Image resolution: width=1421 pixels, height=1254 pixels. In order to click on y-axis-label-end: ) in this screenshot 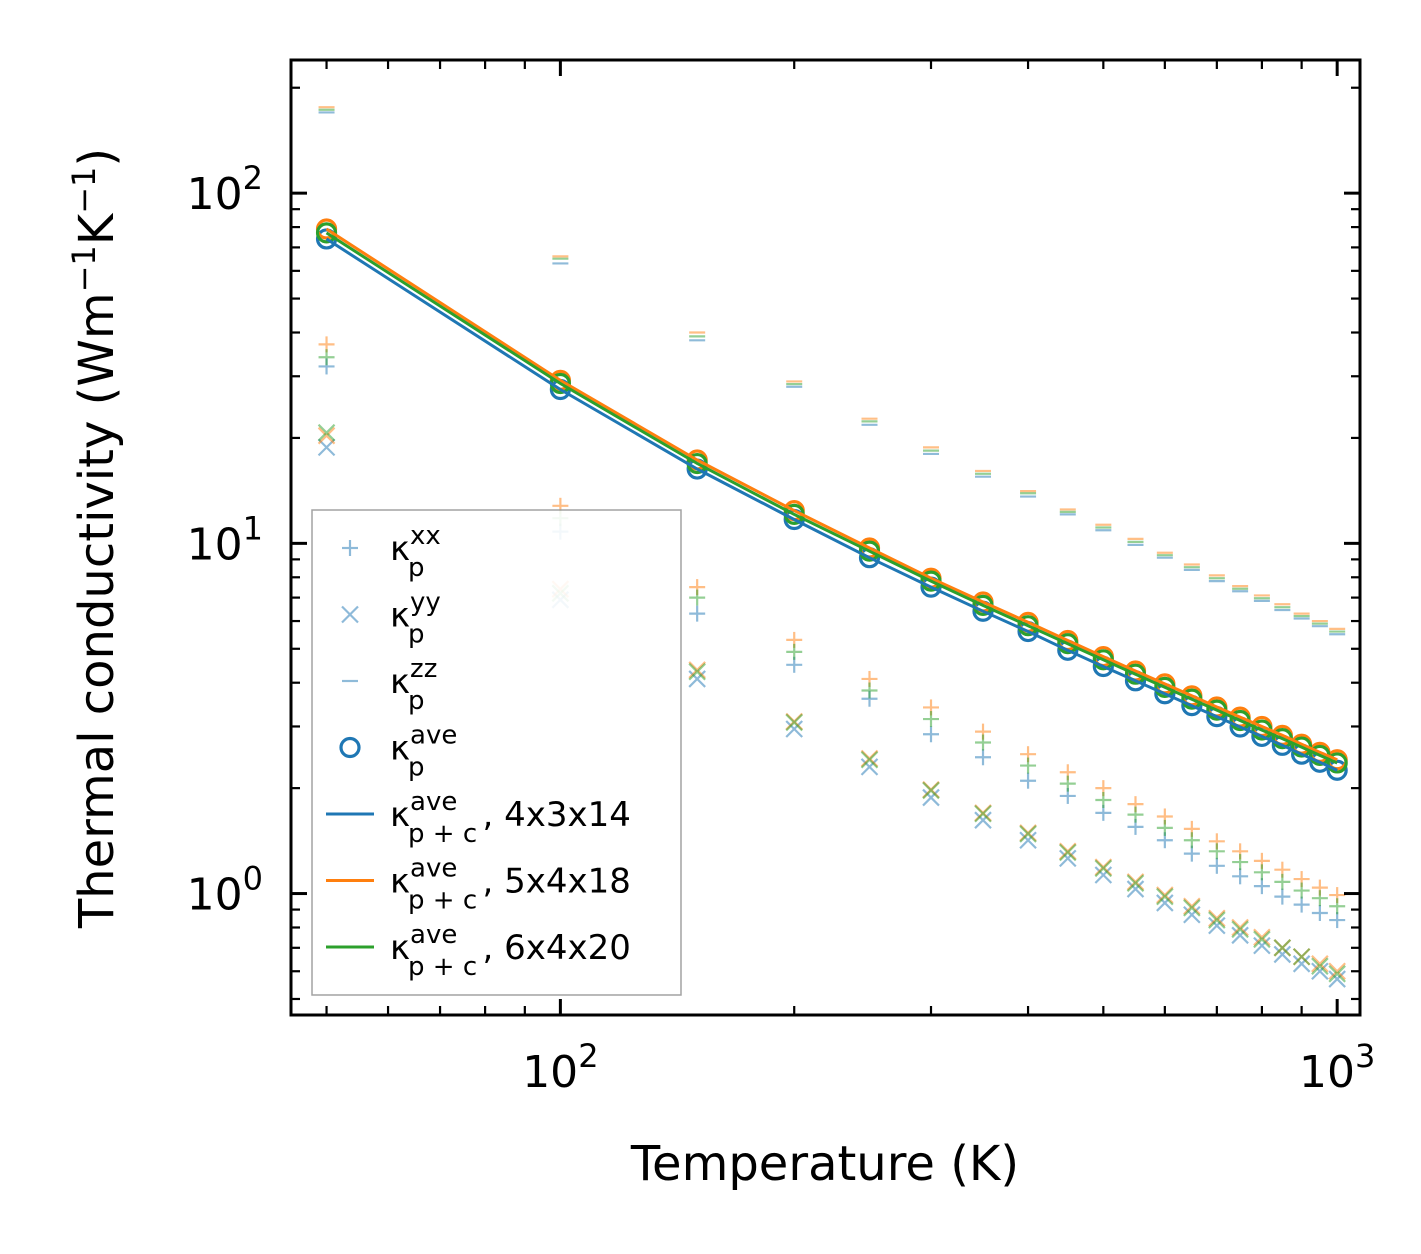, I will do `click(97, 157)`.